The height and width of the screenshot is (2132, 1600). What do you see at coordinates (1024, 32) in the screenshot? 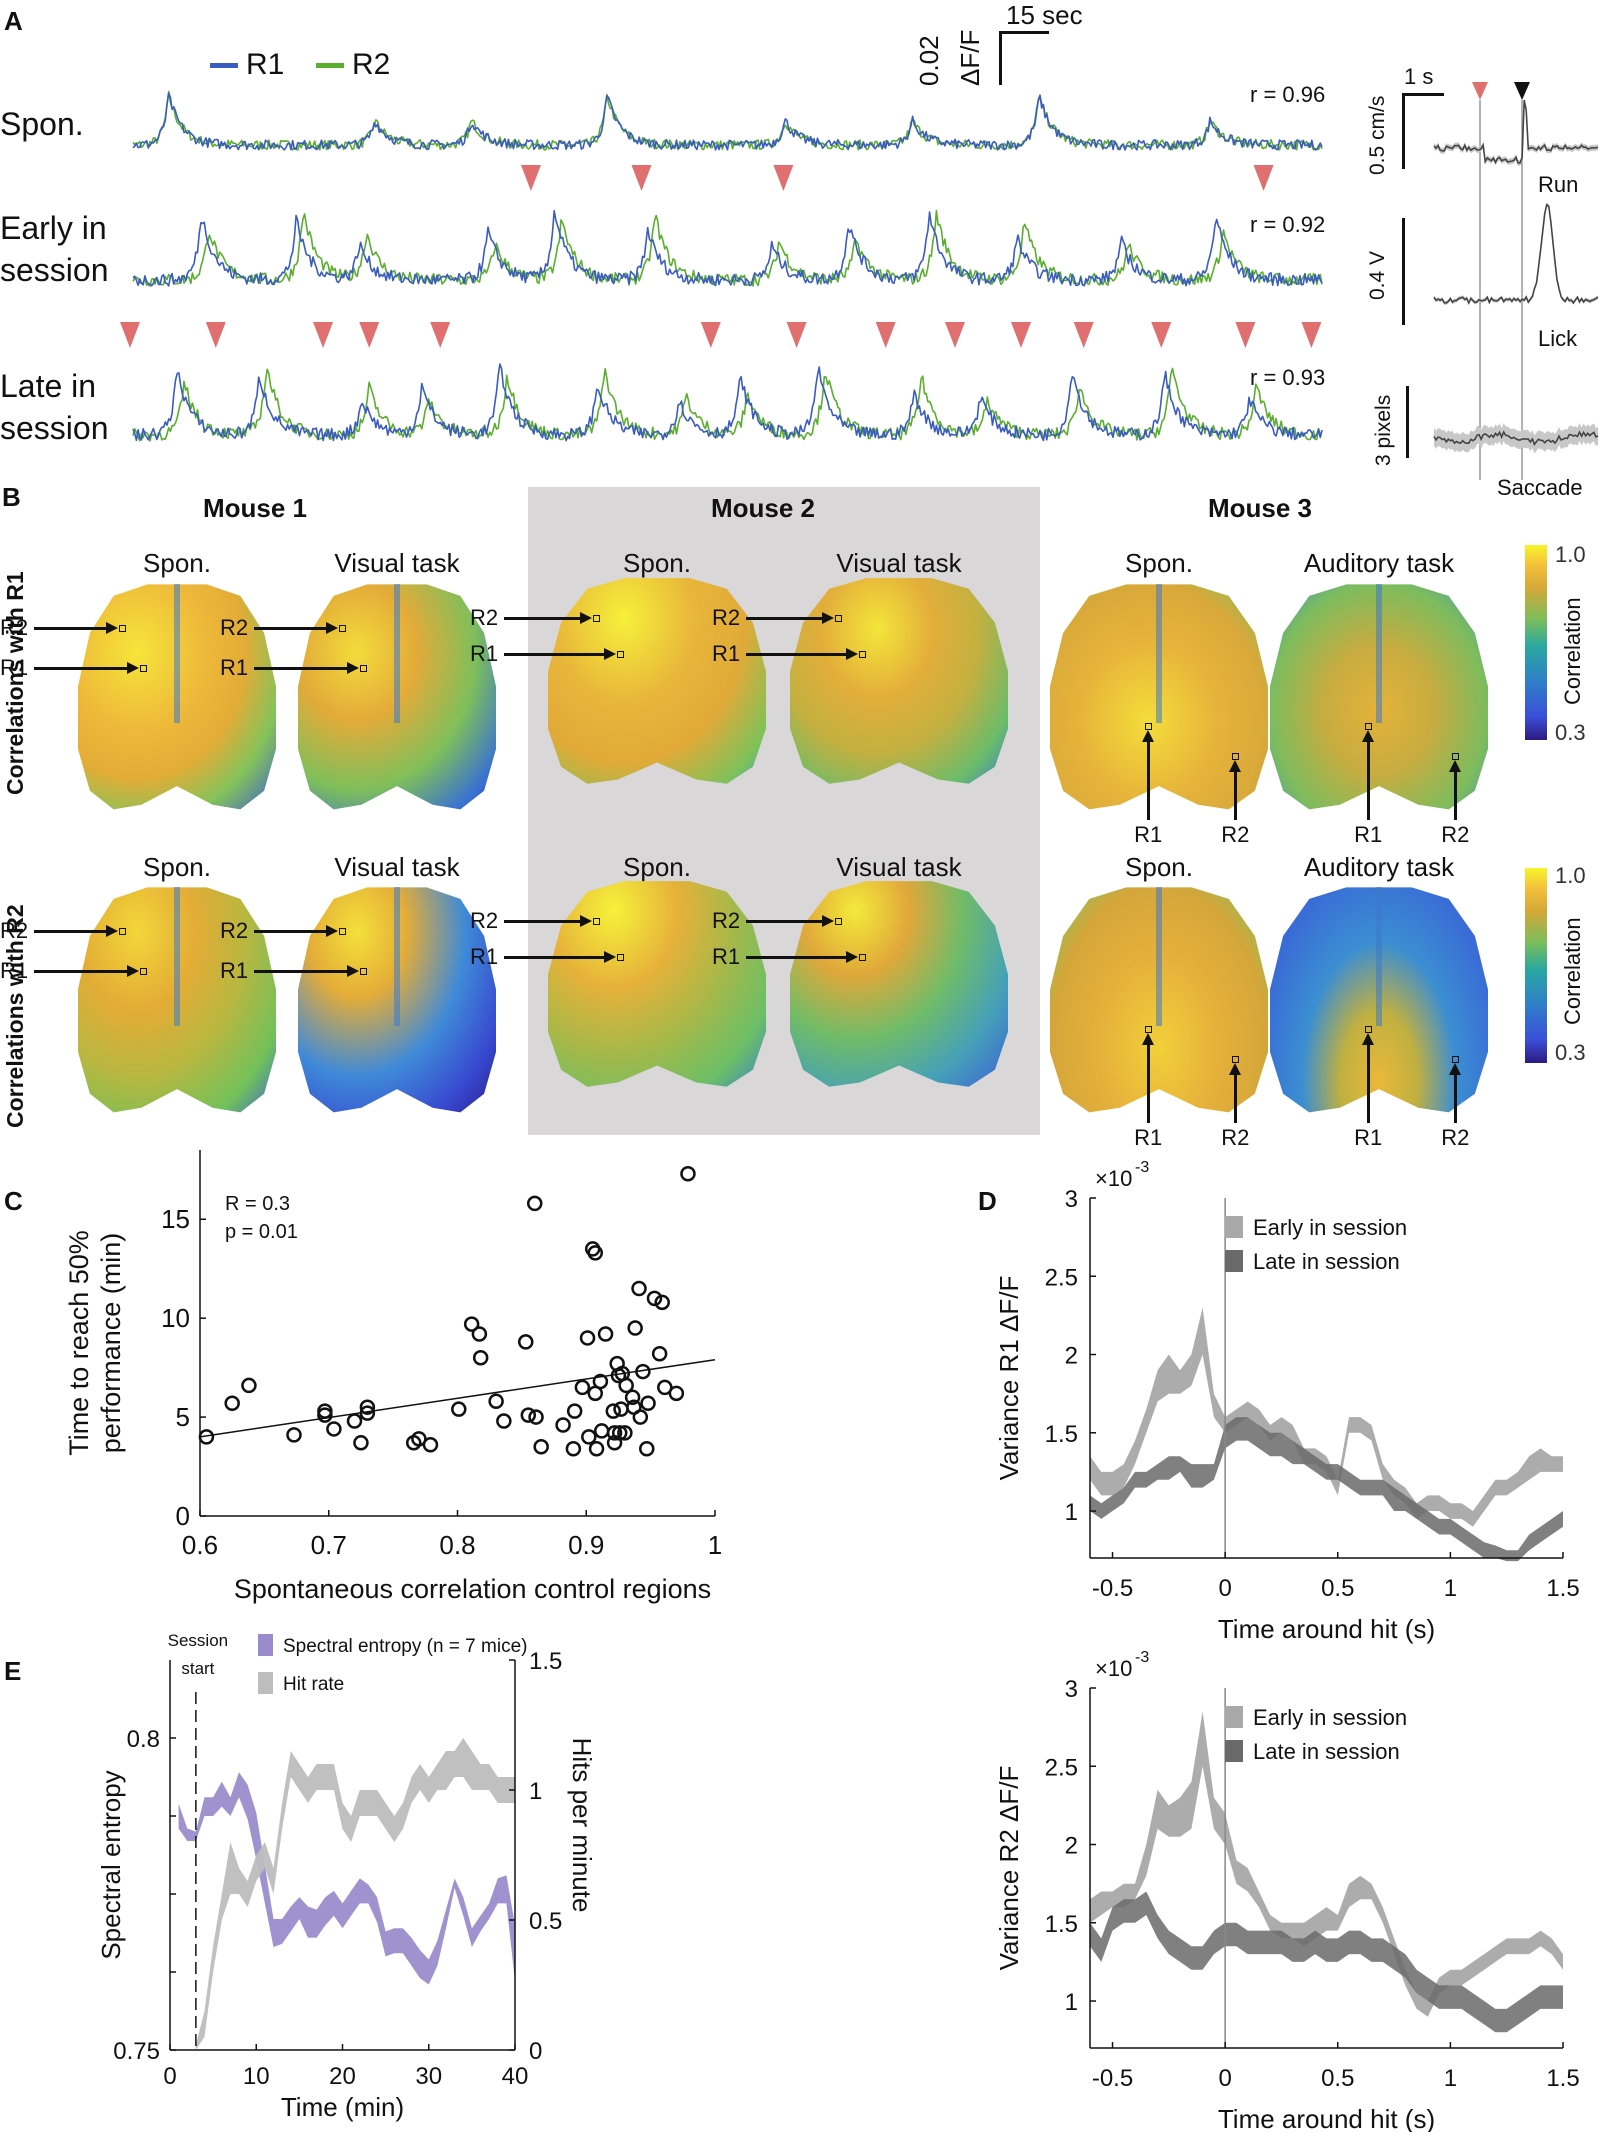
I see `scalebar-horizontal` at bounding box center [1024, 32].